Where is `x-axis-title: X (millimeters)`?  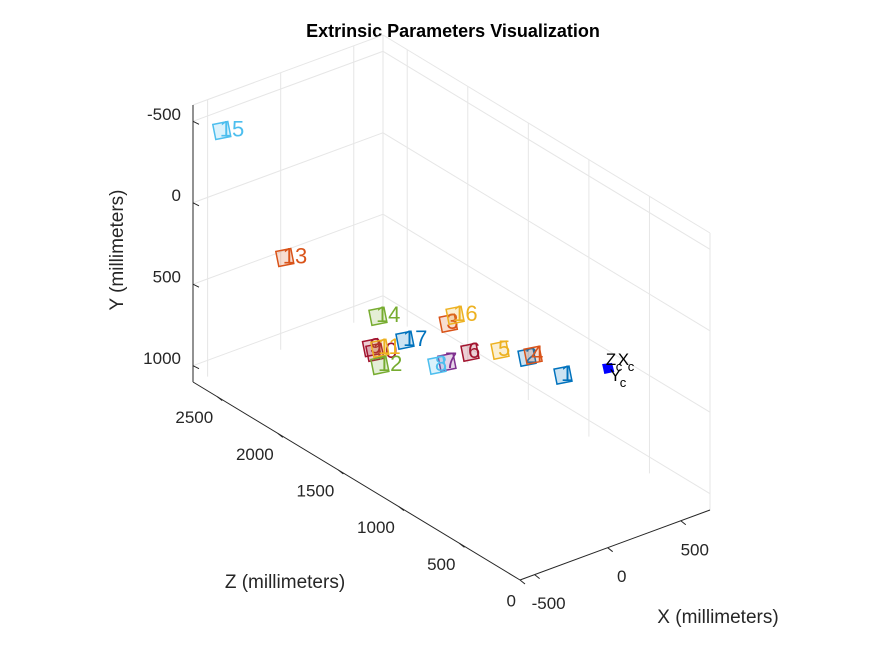
x-axis-title: X (millimeters) is located at coordinates (717, 617).